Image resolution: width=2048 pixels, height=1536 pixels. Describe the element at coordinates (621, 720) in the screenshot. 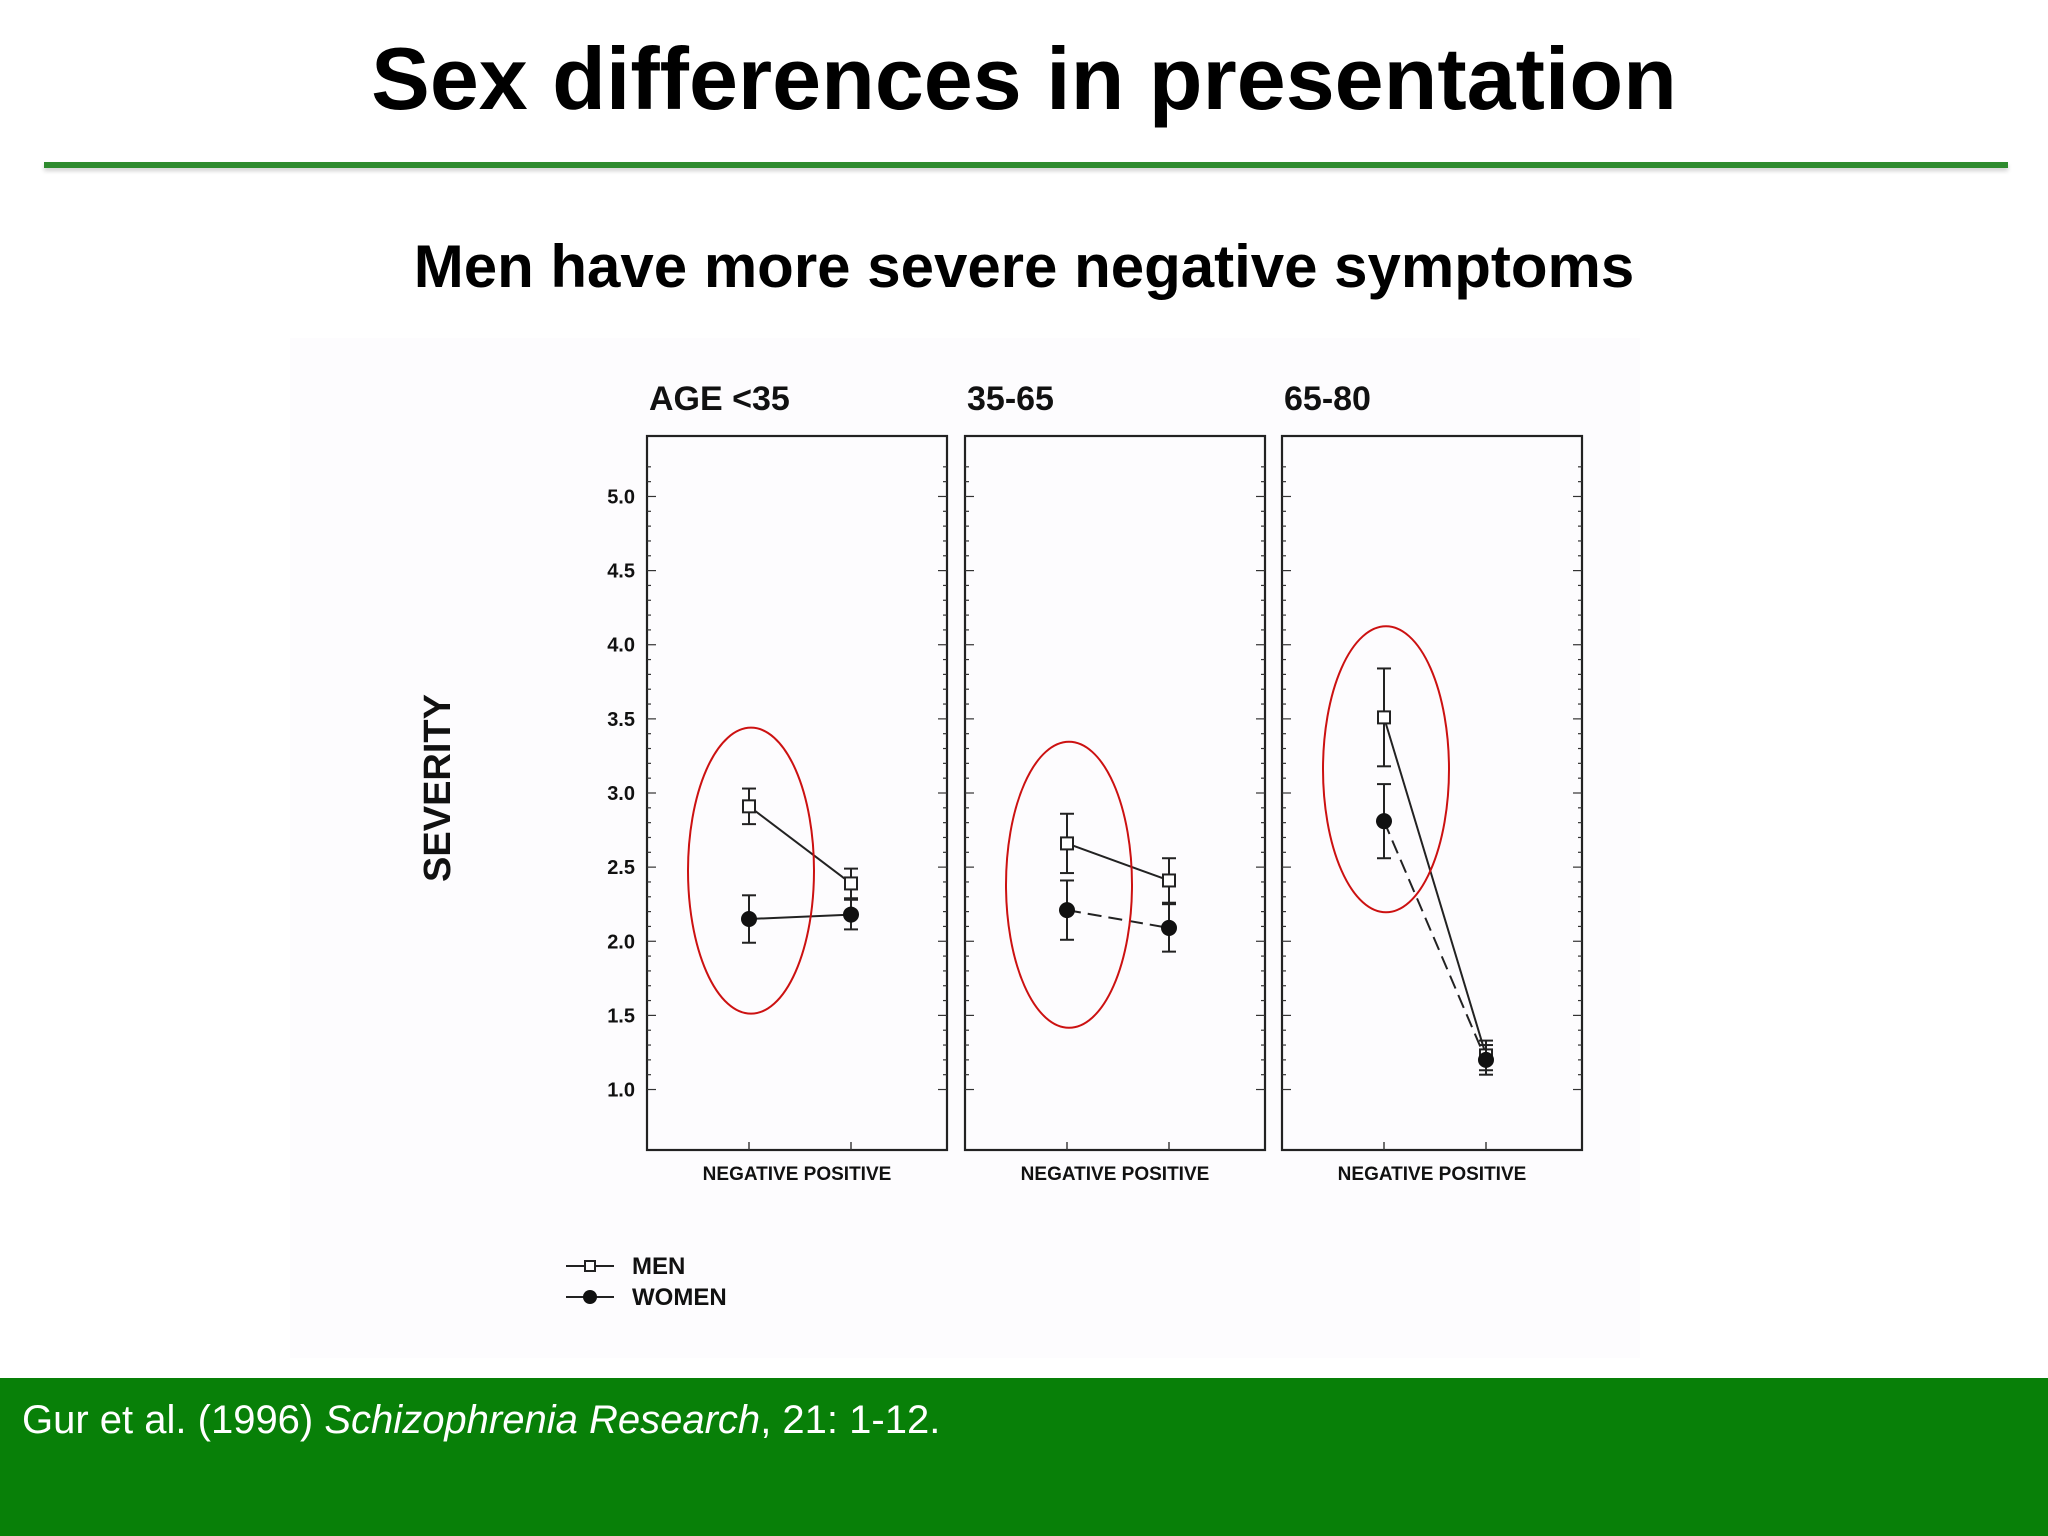

I see `y-tick-label: 3.5` at that location.